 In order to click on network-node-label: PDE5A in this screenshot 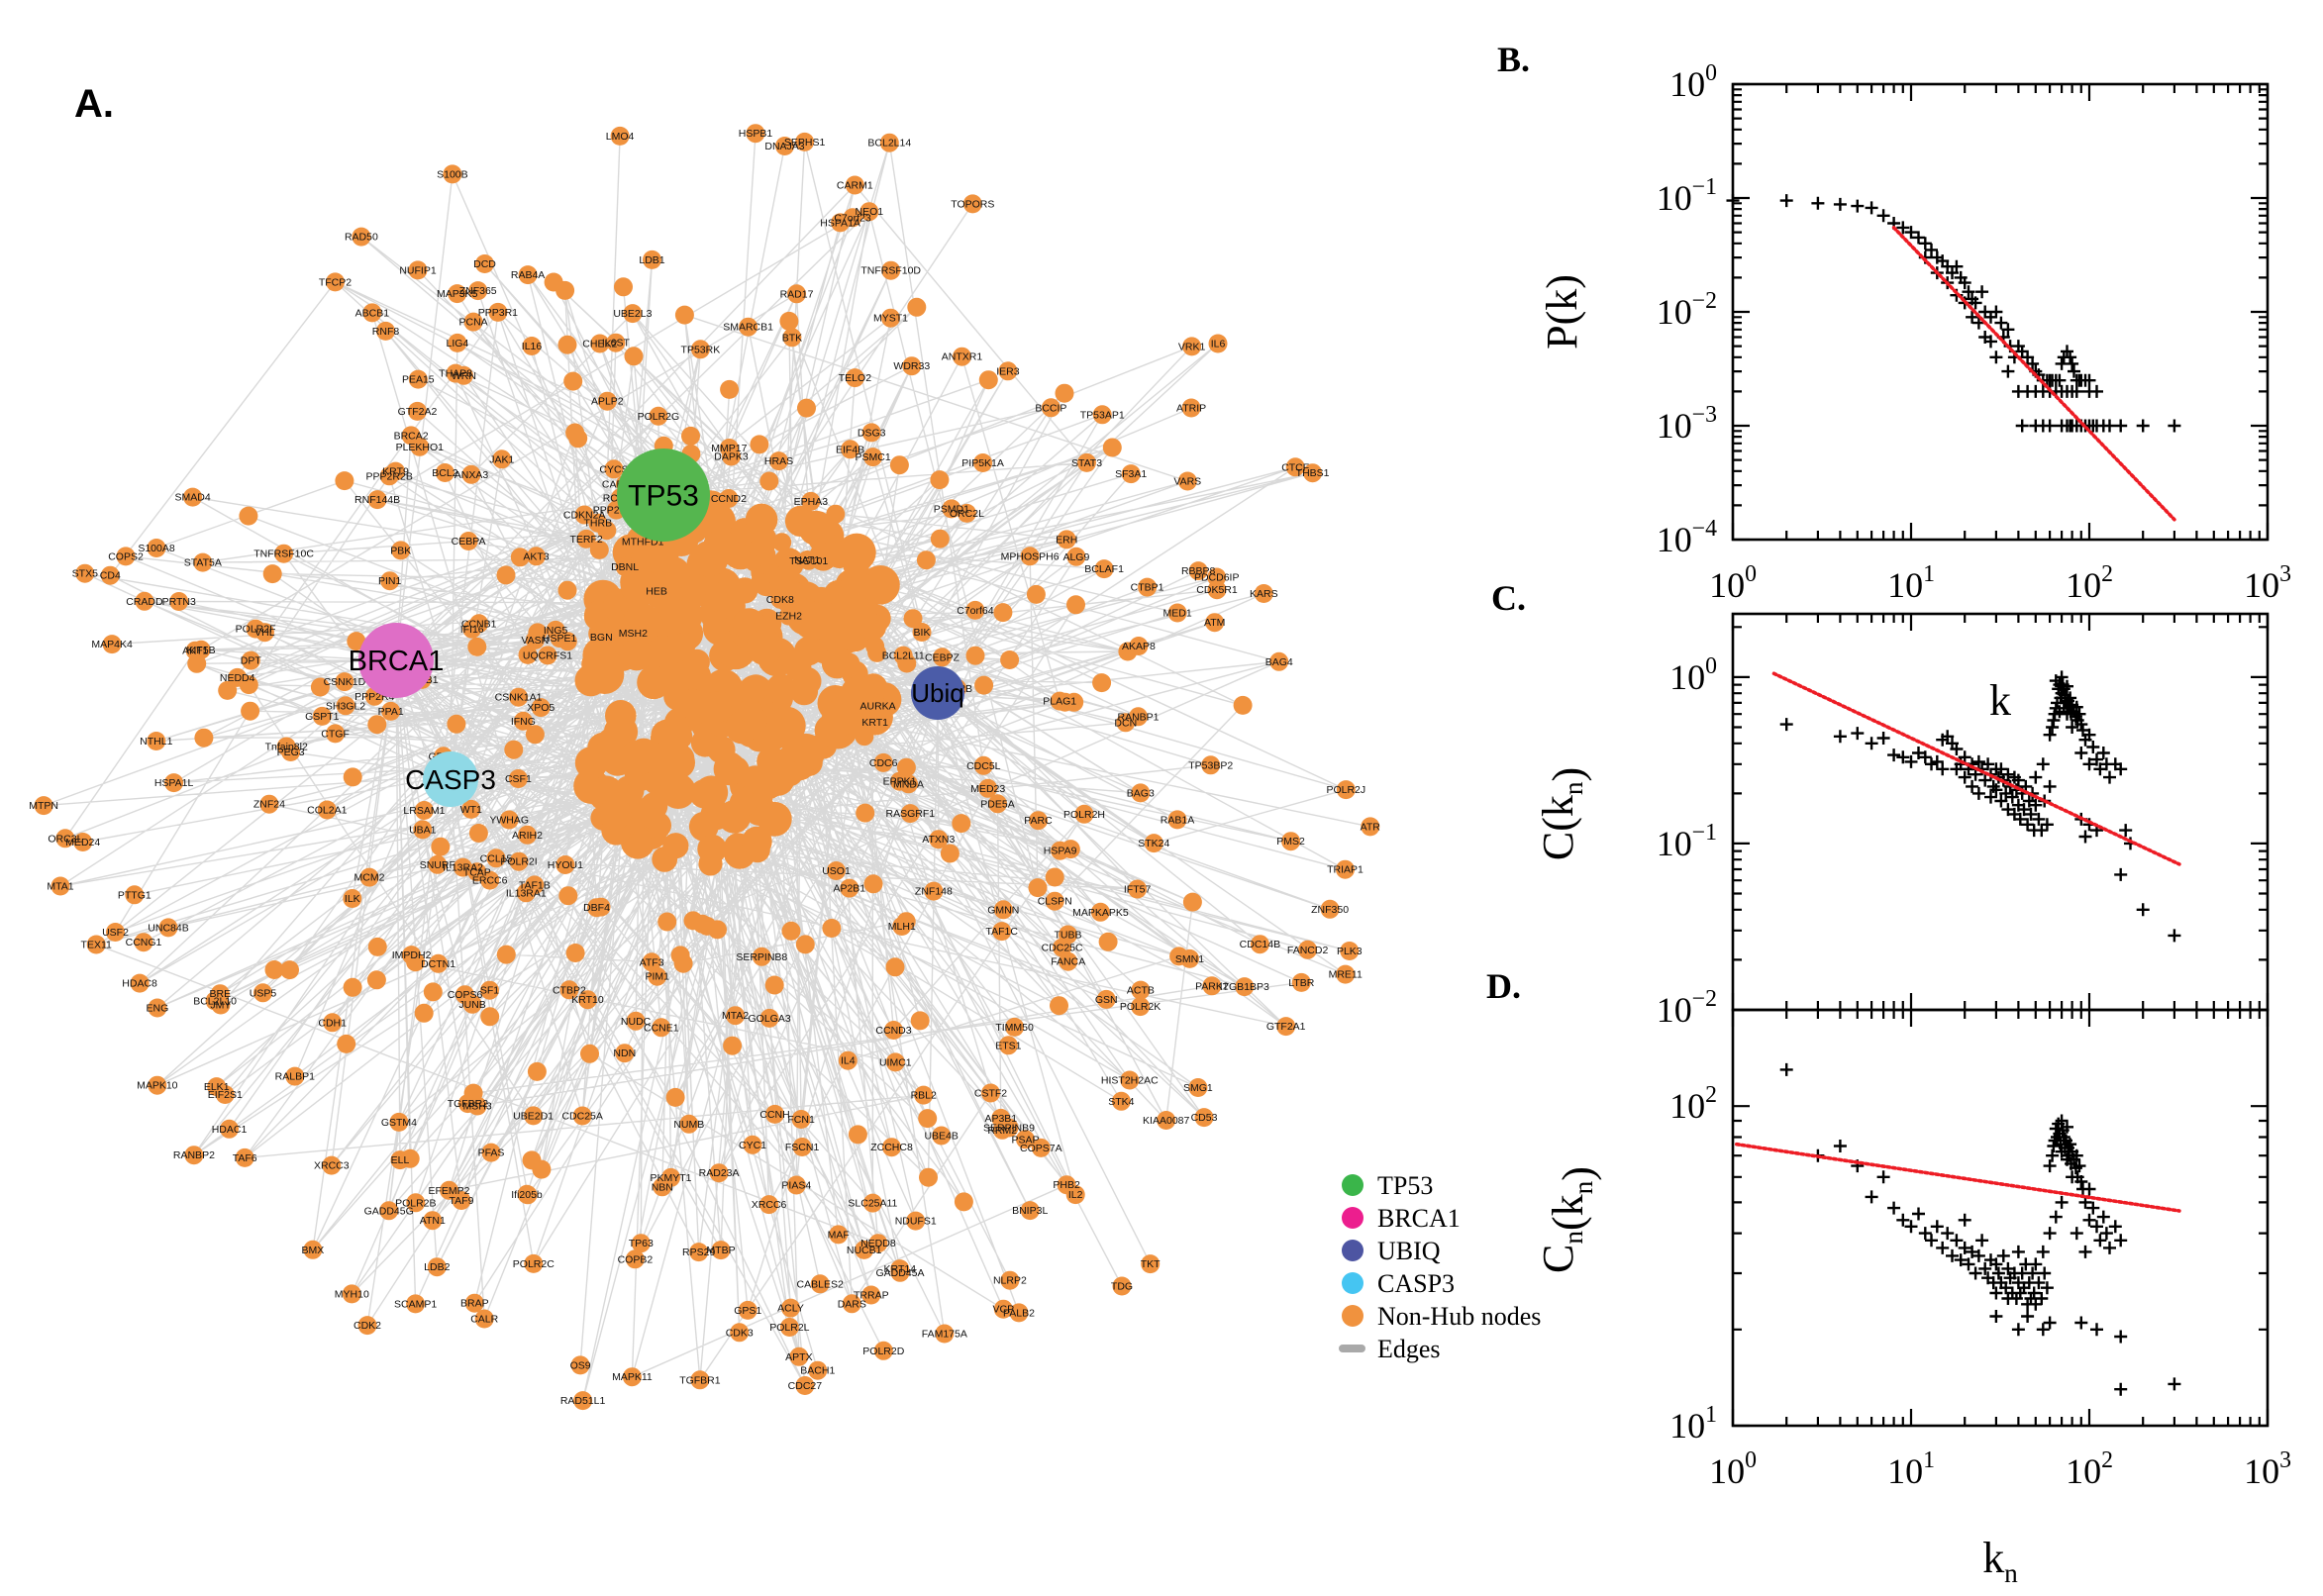, I will do `click(997, 804)`.